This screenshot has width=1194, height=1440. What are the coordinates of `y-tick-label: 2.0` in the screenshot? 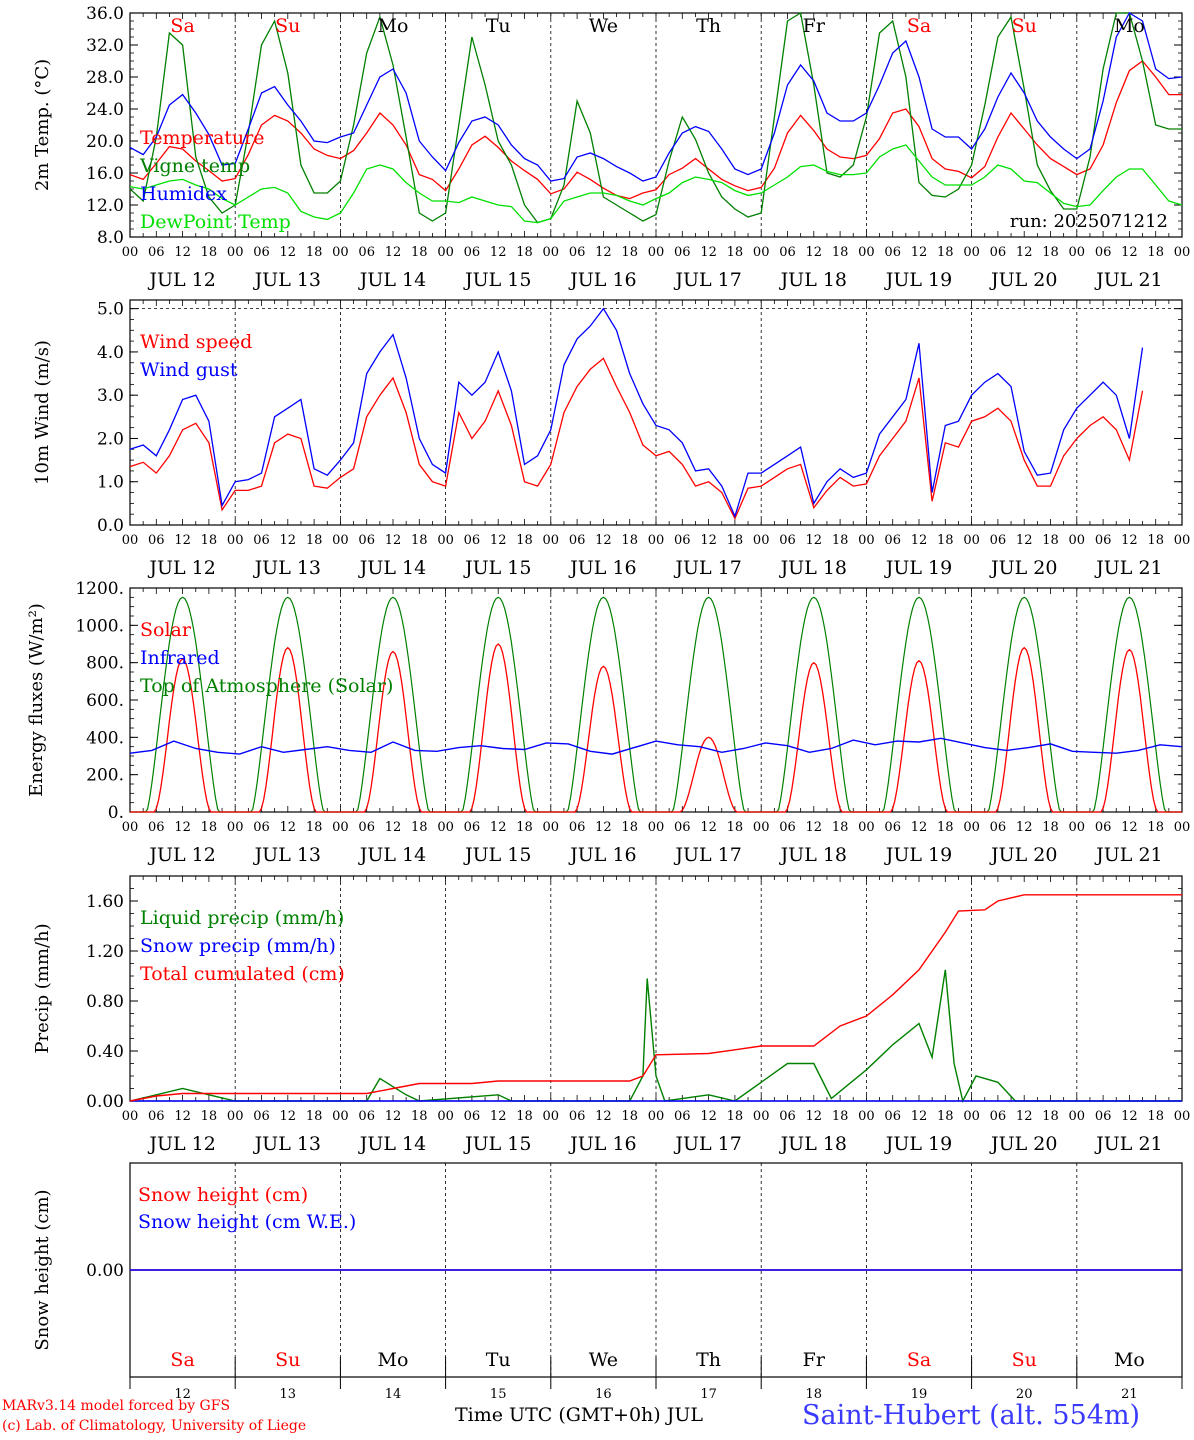 It's located at (110, 439).